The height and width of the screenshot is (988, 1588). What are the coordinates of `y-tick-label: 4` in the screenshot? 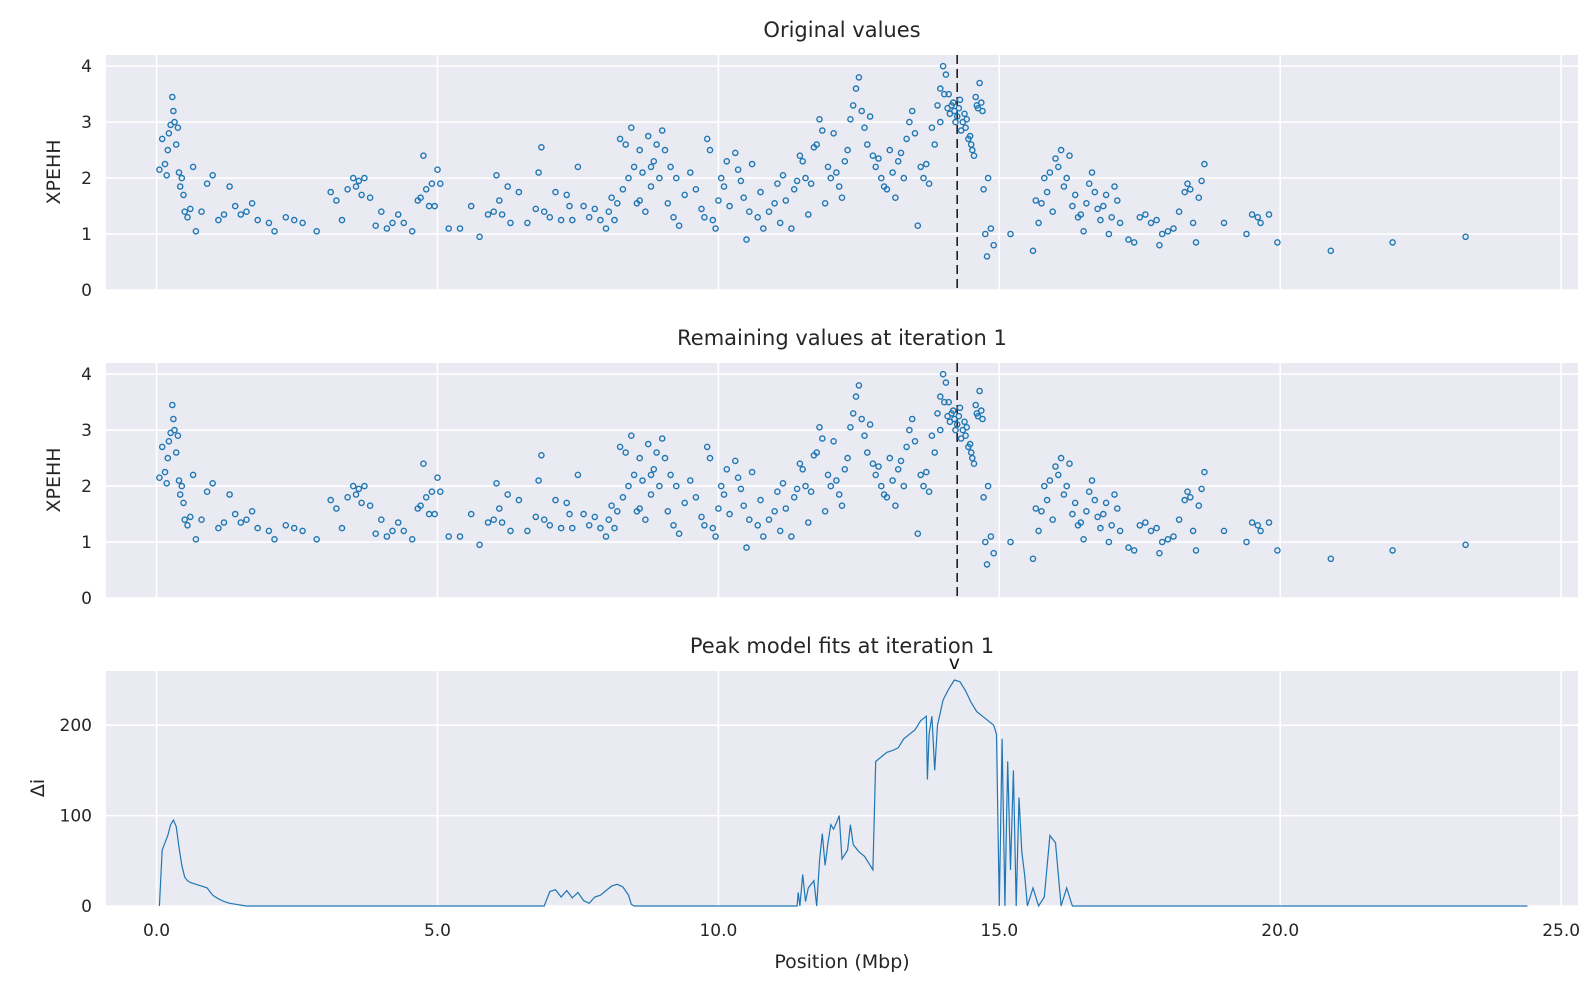 It's located at (86, 67).